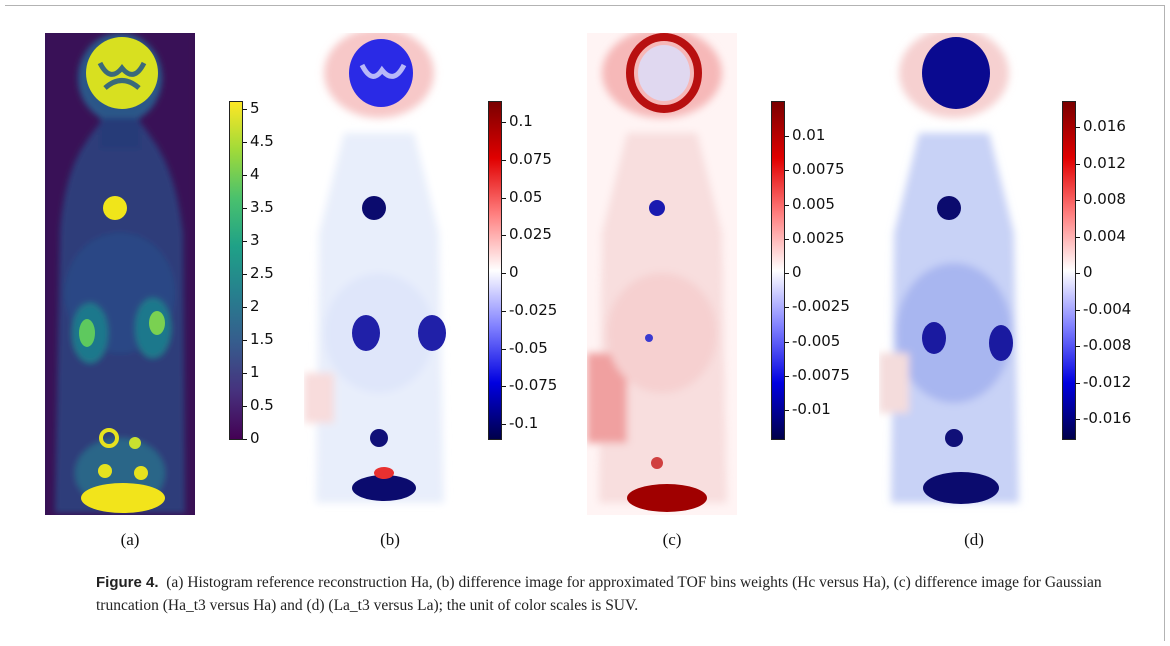  What do you see at coordinates (236, 270) in the screenshot?
I see `colorbar-a` at bounding box center [236, 270].